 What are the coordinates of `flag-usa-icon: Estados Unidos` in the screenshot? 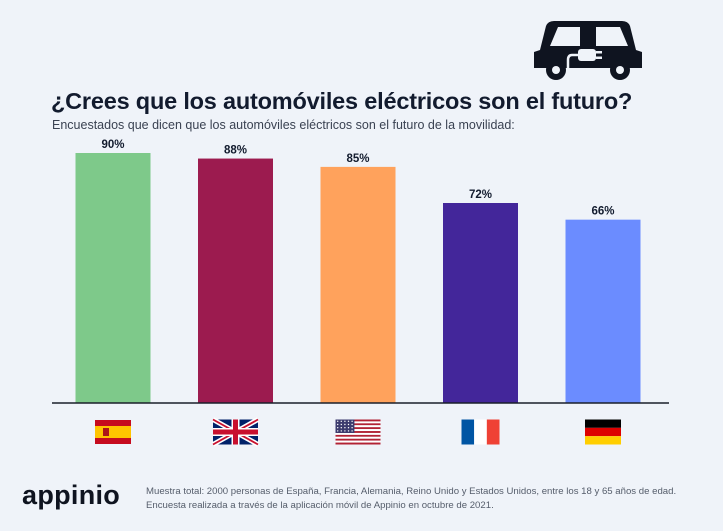 It's located at (358, 432).